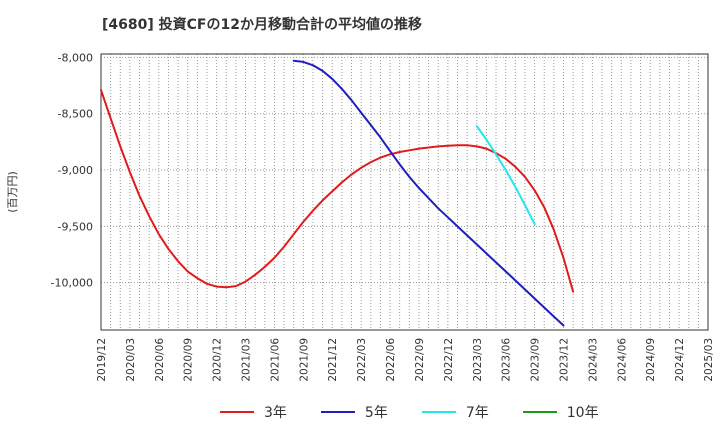 This screenshot has height=440, width=720. I want to click on x-tick-label: 2020/12, so click(218, 360).